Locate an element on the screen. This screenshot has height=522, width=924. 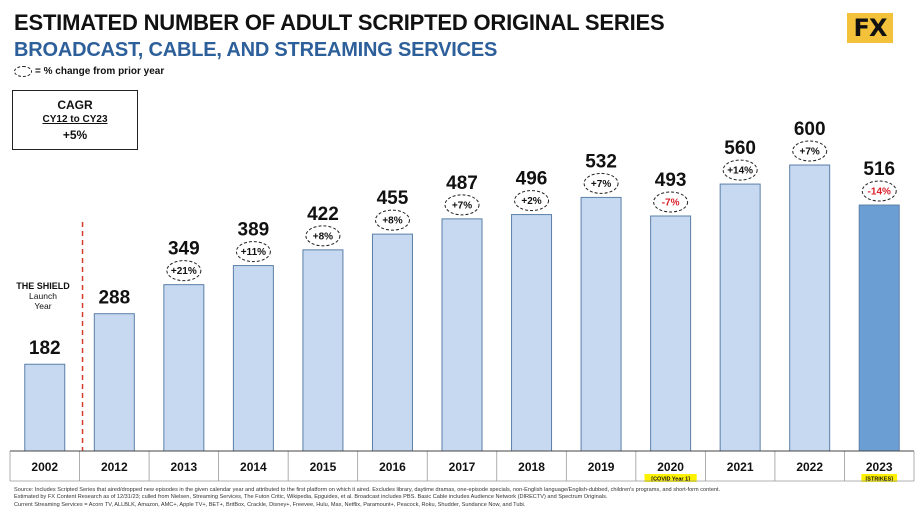
value-label: 493 is located at coordinates (671, 180).